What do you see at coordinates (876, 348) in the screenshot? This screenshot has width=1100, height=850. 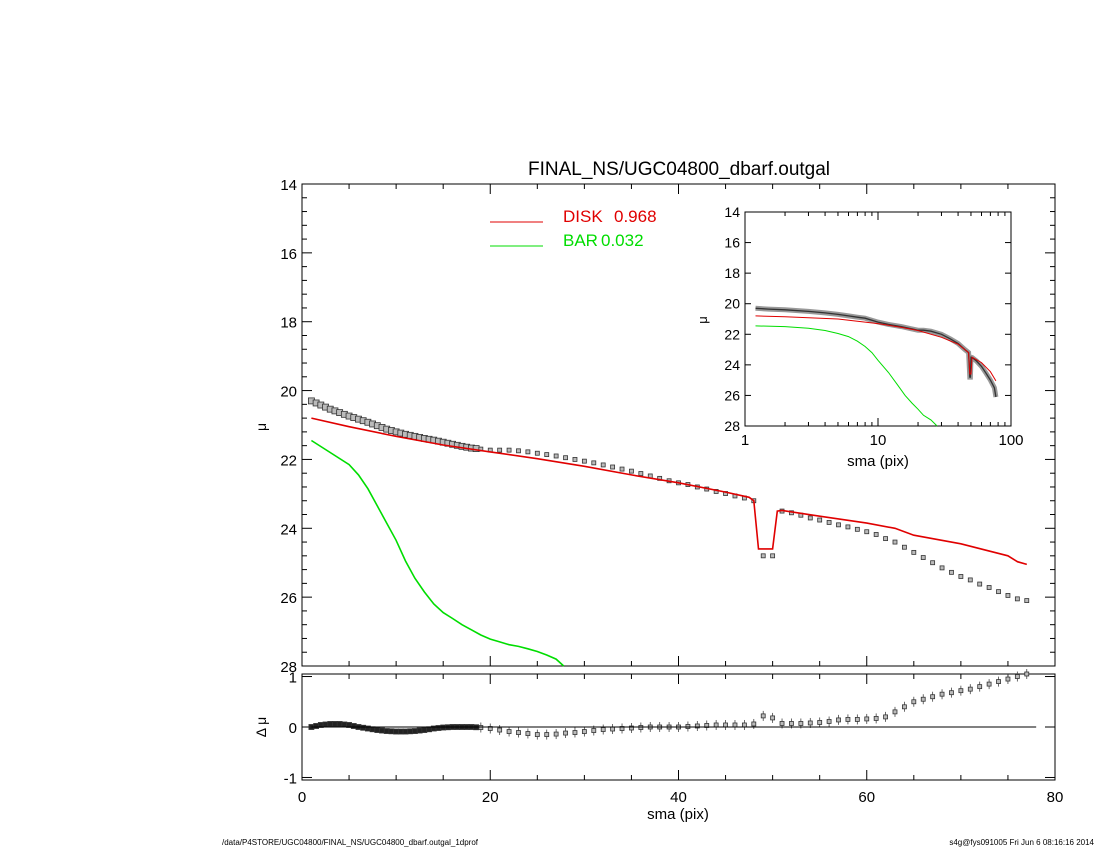 I see `inset-disk-line` at bounding box center [876, 348].